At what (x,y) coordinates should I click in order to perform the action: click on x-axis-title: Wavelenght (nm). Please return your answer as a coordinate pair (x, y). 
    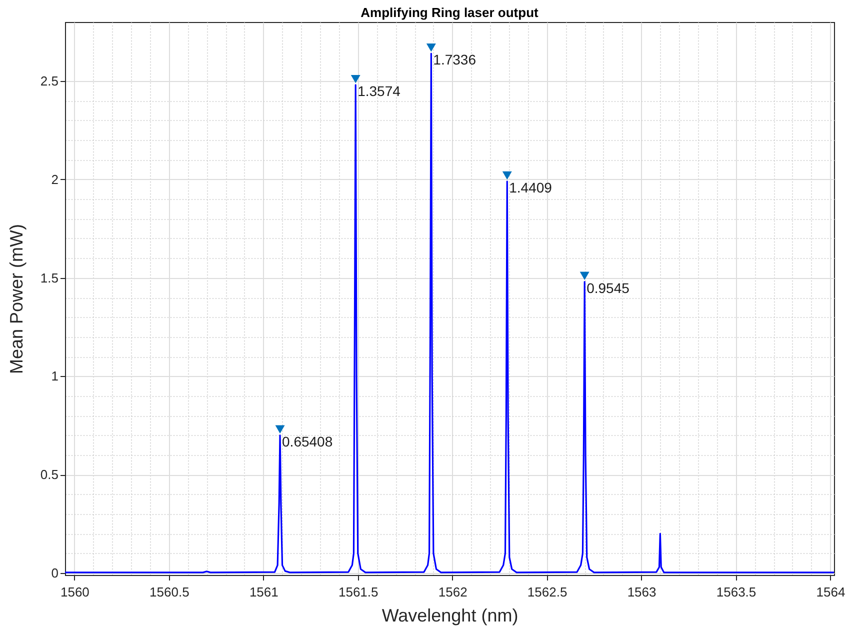
    Looking at the image, I should click on (450, 616).